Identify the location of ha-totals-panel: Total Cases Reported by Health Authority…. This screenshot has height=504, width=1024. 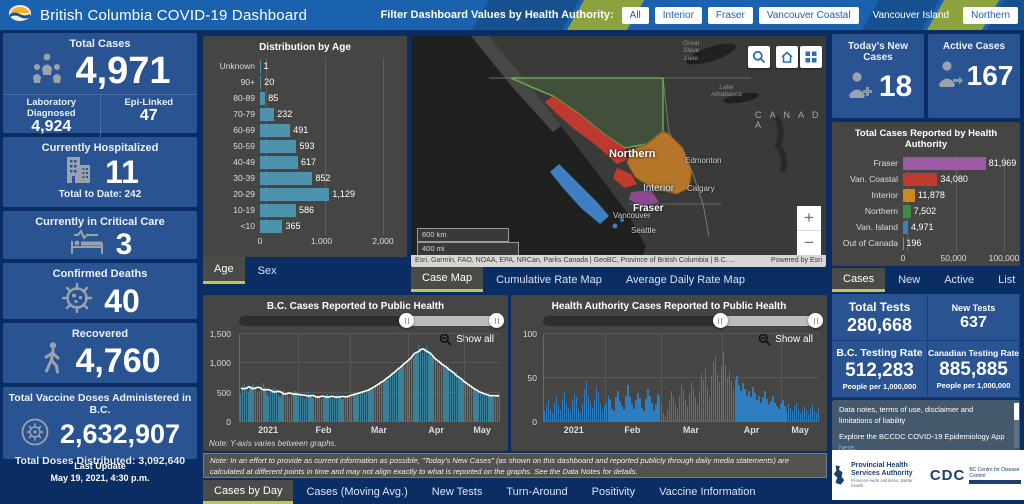
(926, 194).